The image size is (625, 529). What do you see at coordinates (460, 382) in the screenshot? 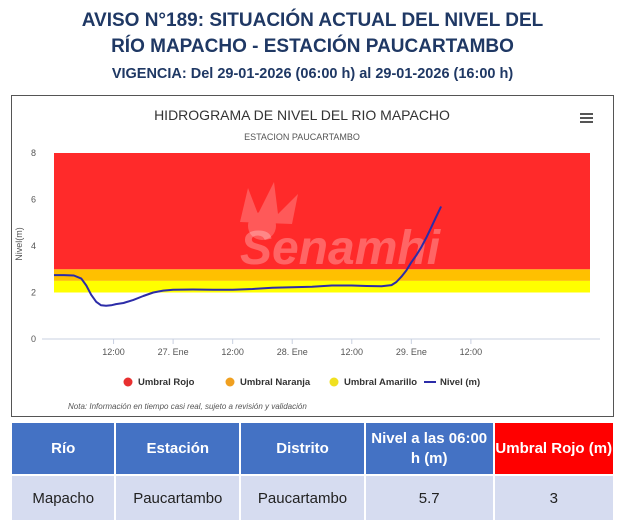
I see `legend-label: Nivel (m)` at bounding box center [460, 382].